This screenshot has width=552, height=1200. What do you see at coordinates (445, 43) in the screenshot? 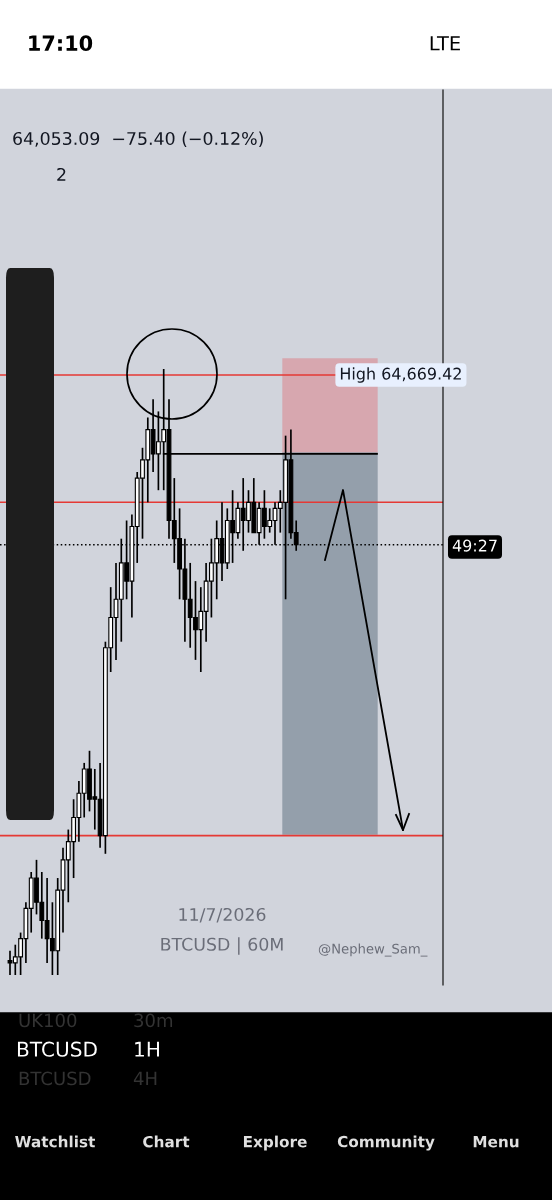
I see `text: LTE` at bounding box center [445, 43].